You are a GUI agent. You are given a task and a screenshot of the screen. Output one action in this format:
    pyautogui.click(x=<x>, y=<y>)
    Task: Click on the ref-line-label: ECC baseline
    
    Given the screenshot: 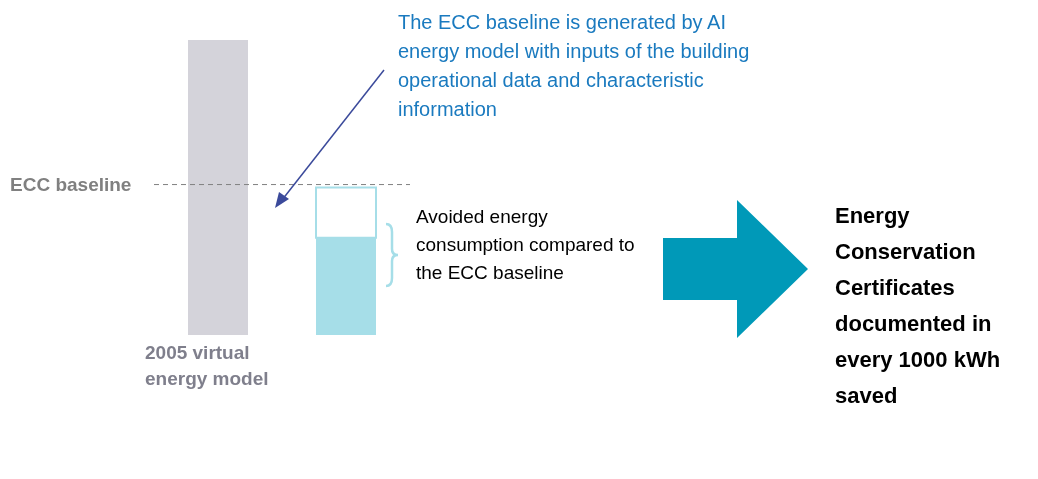 What is the action you would take?
    pyautogui.click(x=71, y=184)
    